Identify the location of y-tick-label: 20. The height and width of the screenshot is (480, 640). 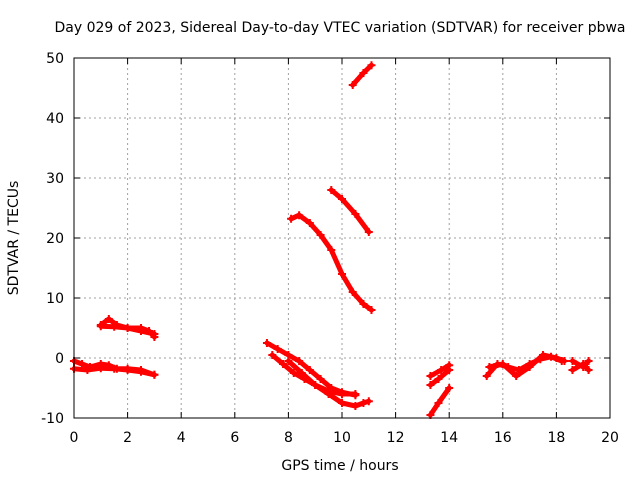
(55, 239).